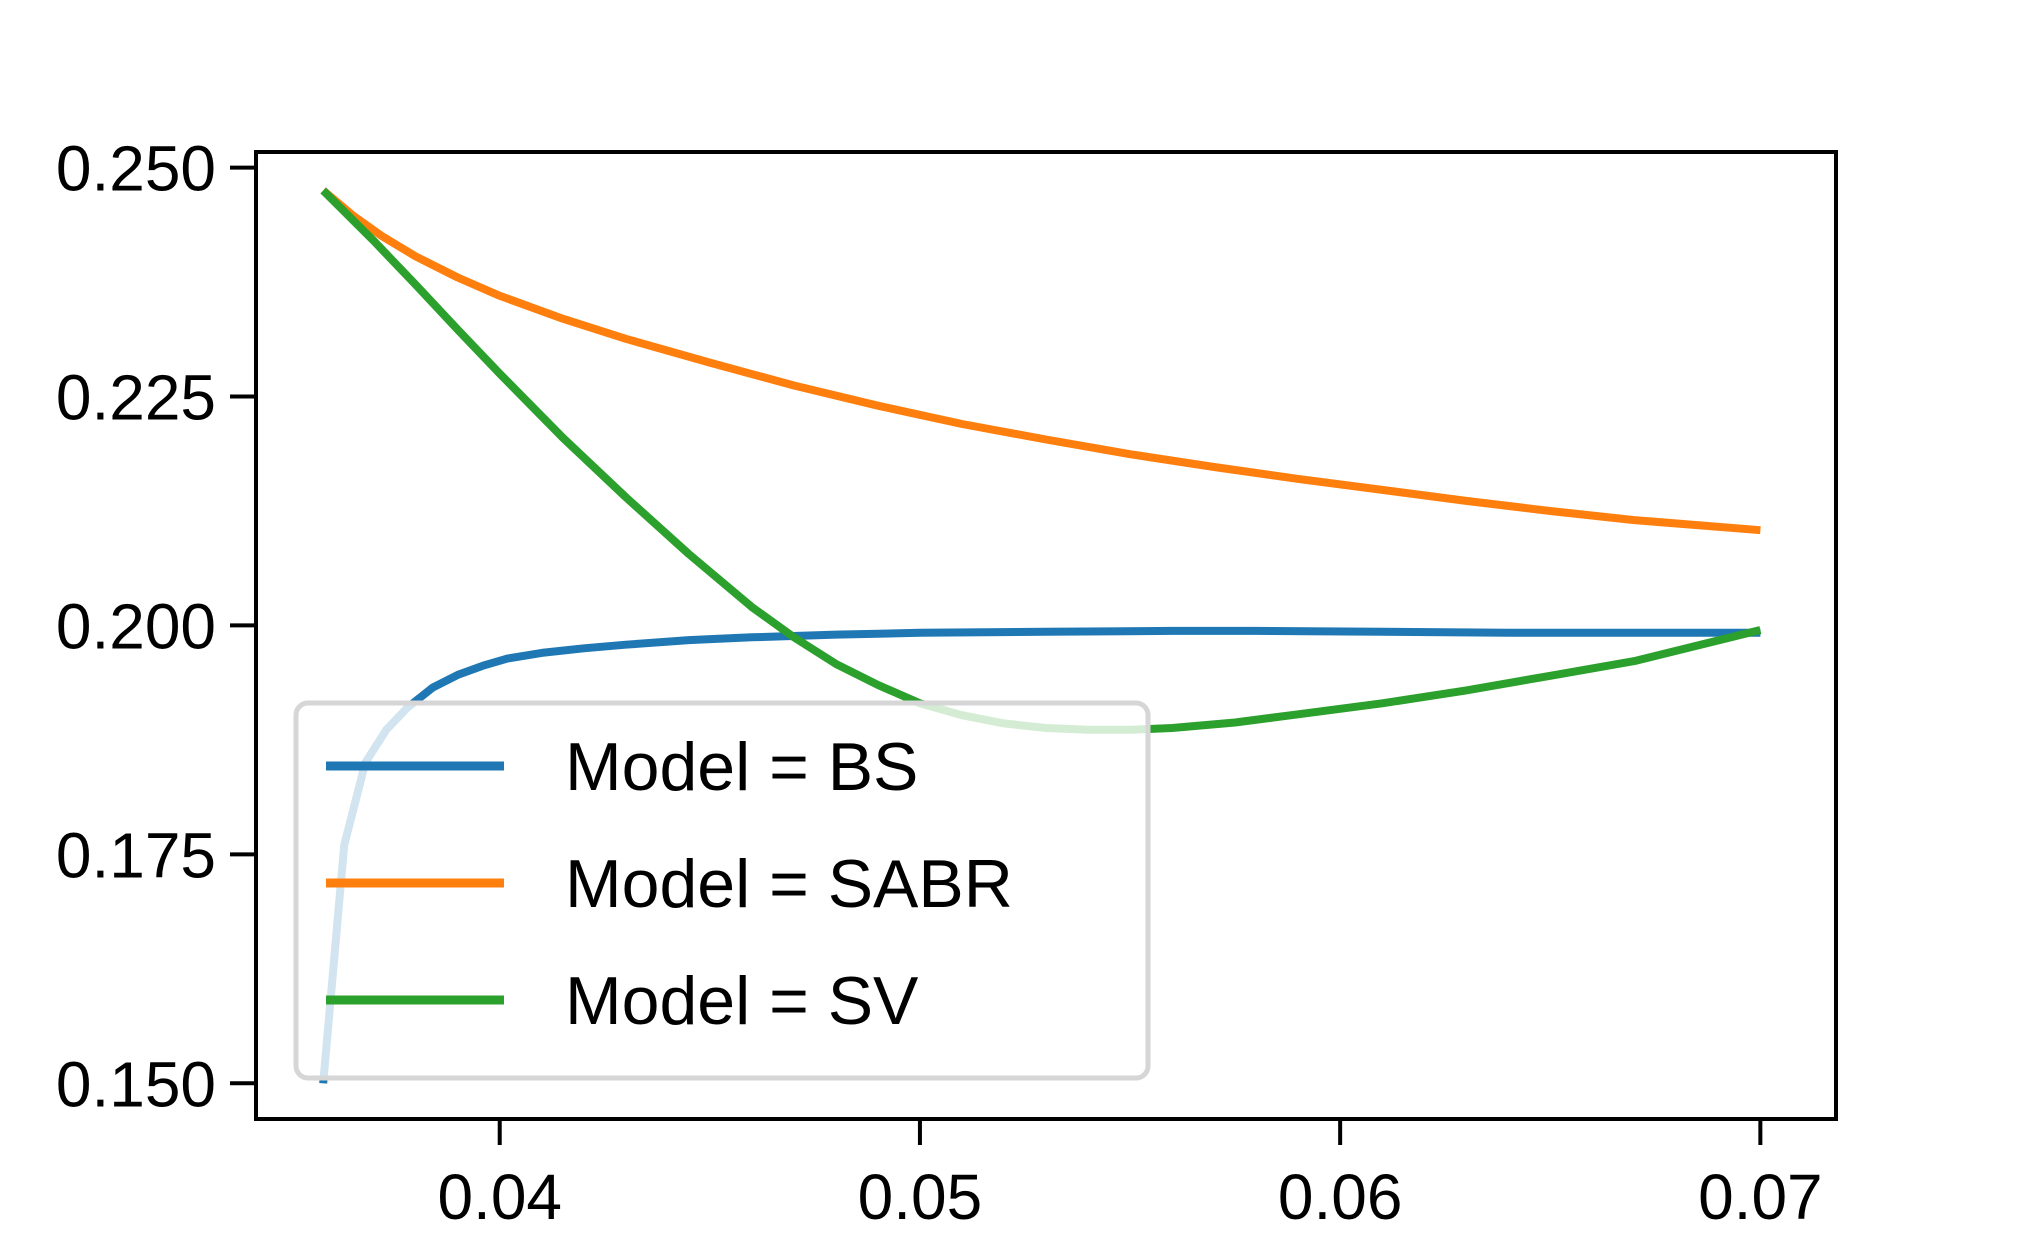 This screenshot has height=1251, width=2025. Describe the element at coordinates (499, 1197) in the screenshot. I see `x-tick-label: 0.04` at that location.